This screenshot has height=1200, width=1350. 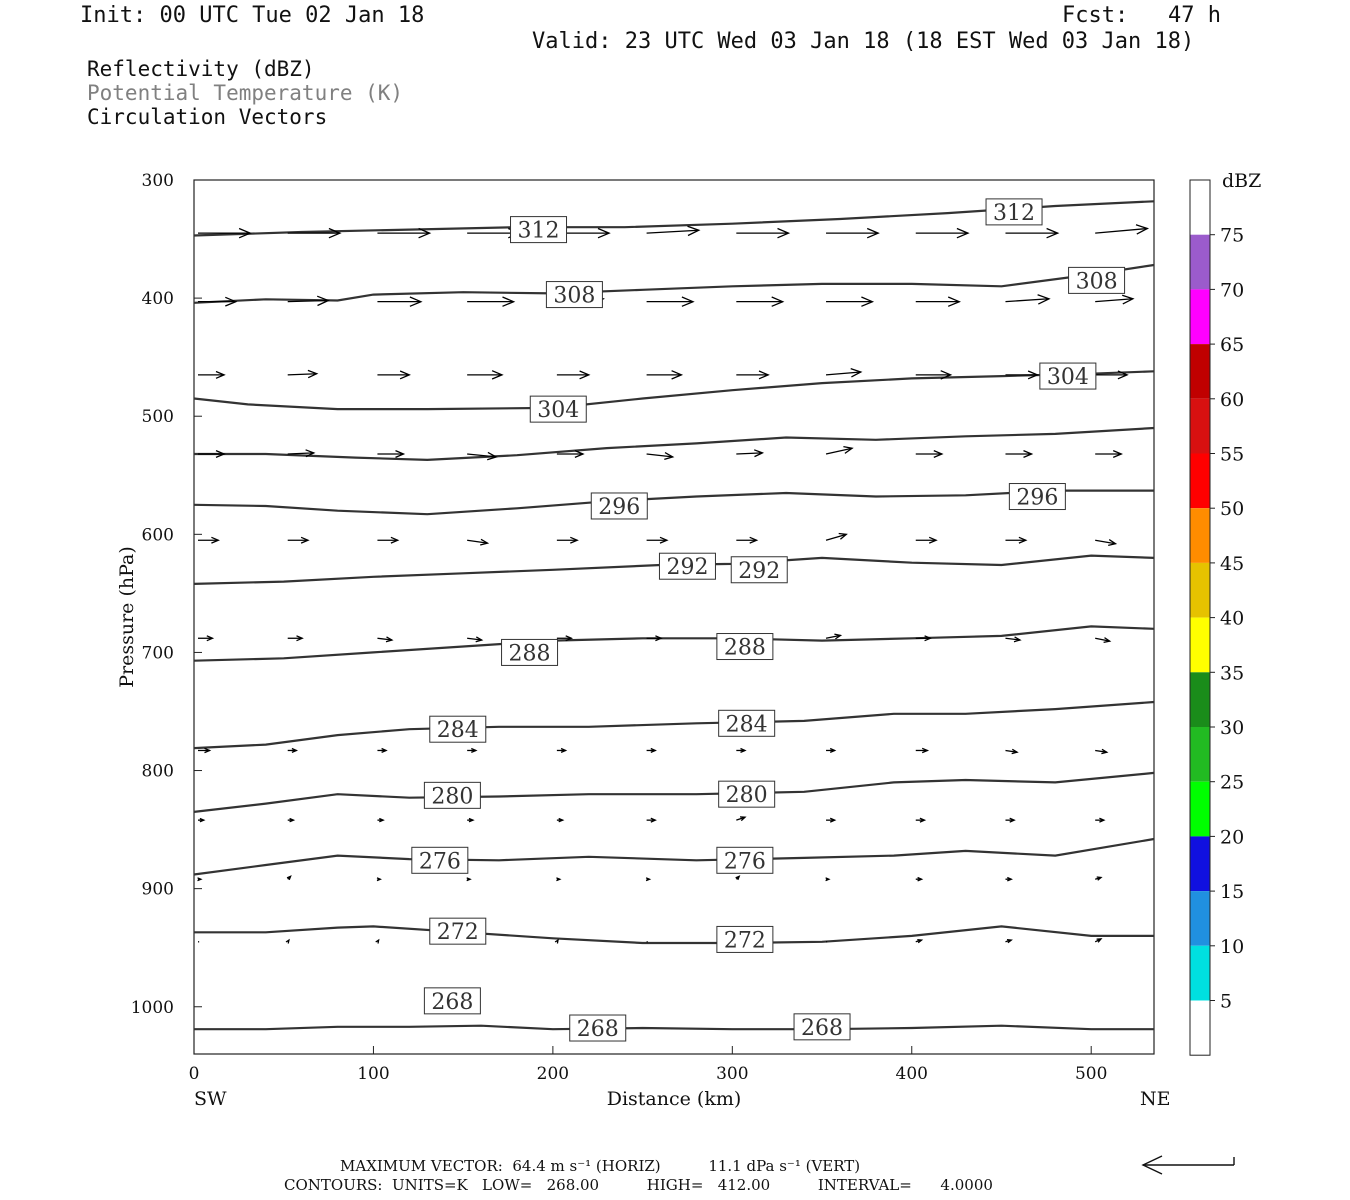 What do you see at coordinates (1232, 290) in the screenshot?
I see `colorbar-label: 70` at bounding box center [1232, 290].